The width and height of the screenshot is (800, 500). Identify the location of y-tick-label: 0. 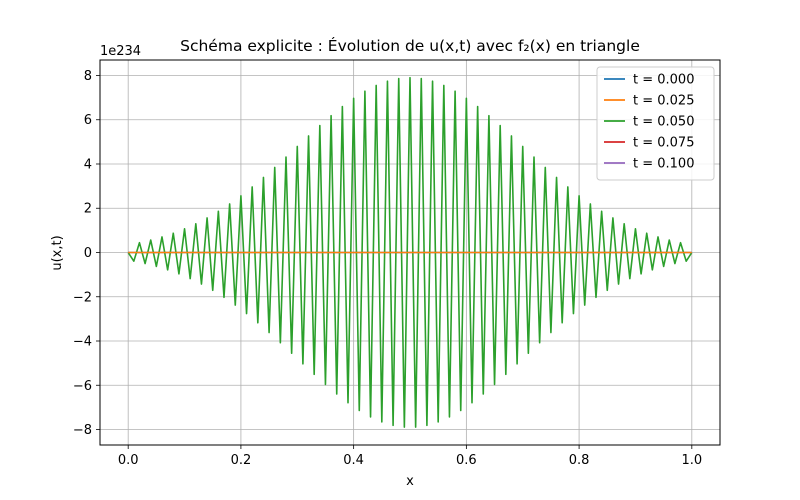
(88, 253).